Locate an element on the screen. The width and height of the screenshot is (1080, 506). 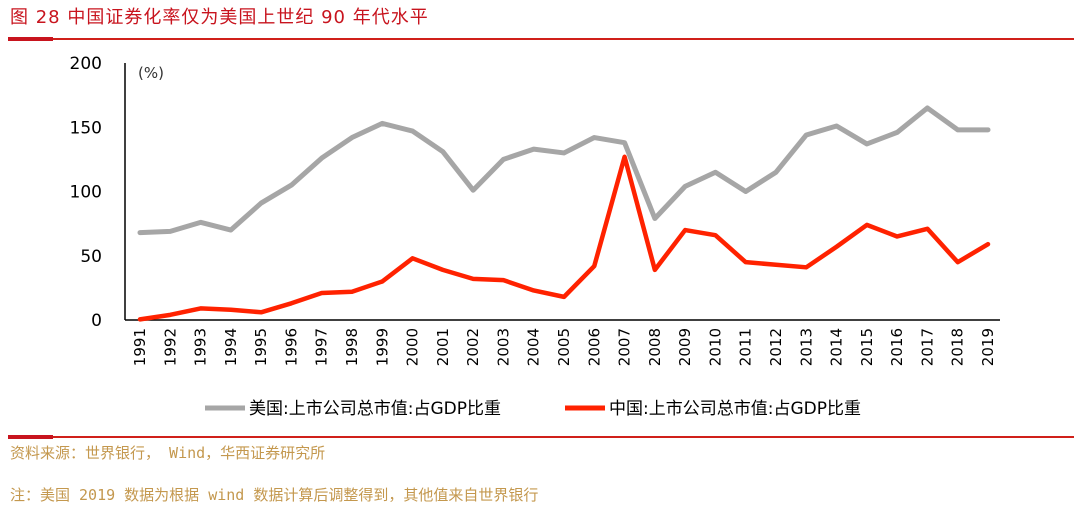
x-tick-label: 2007 is located at coordinates (625, 347).